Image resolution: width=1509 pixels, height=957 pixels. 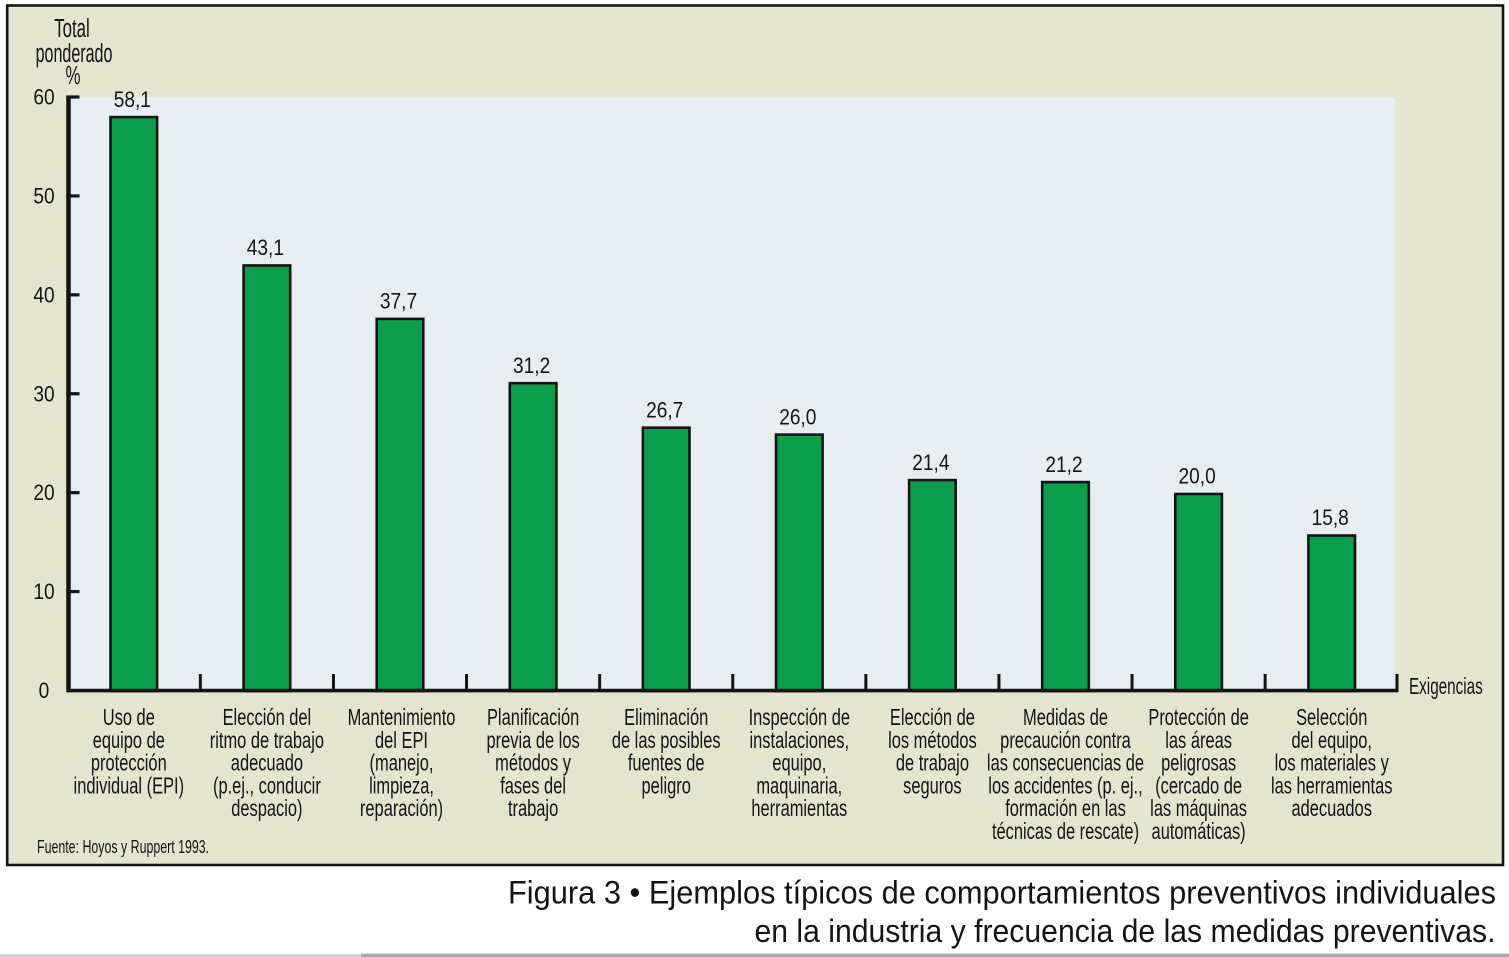 What do you see at coordinates (1199, 831) in the screenshot?
I see `svg-text: automáticas)` at bounding box center [1199, 831].